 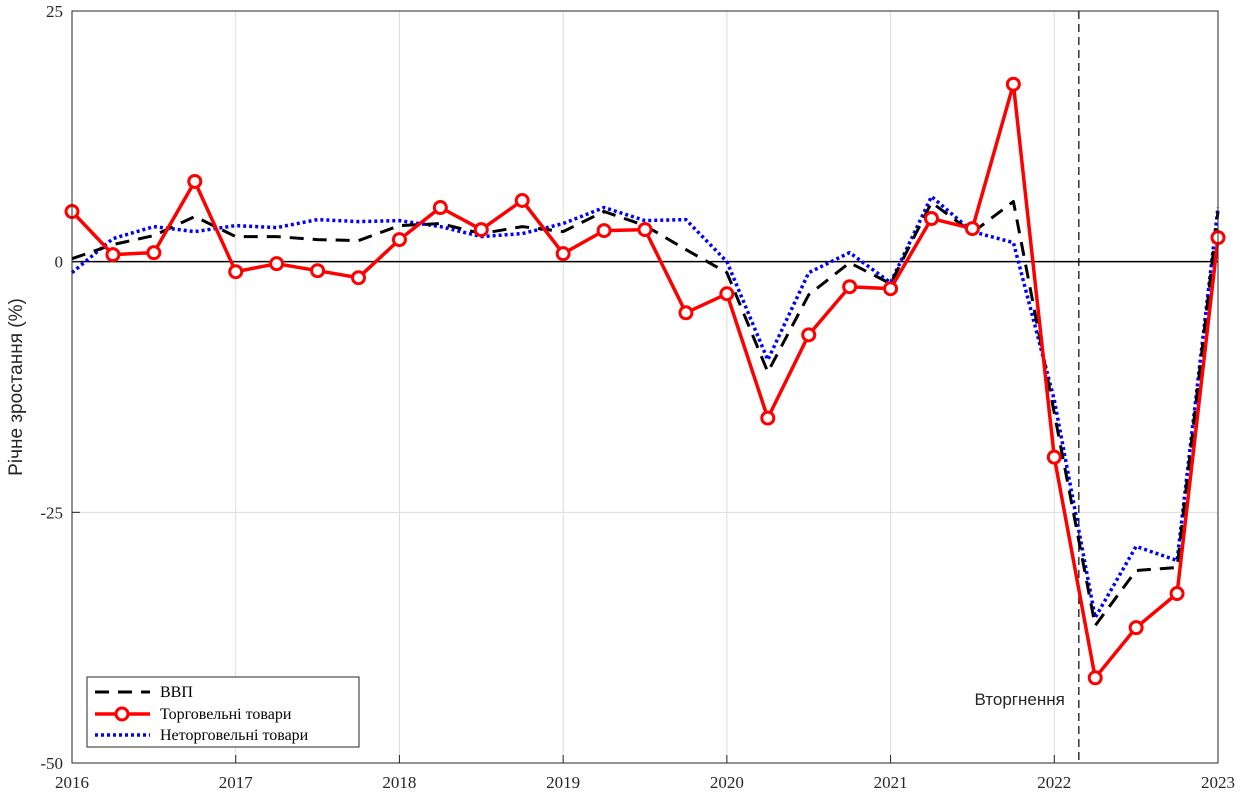 I want to click on x-tick-label: 2019, so click(x=563, y=782).